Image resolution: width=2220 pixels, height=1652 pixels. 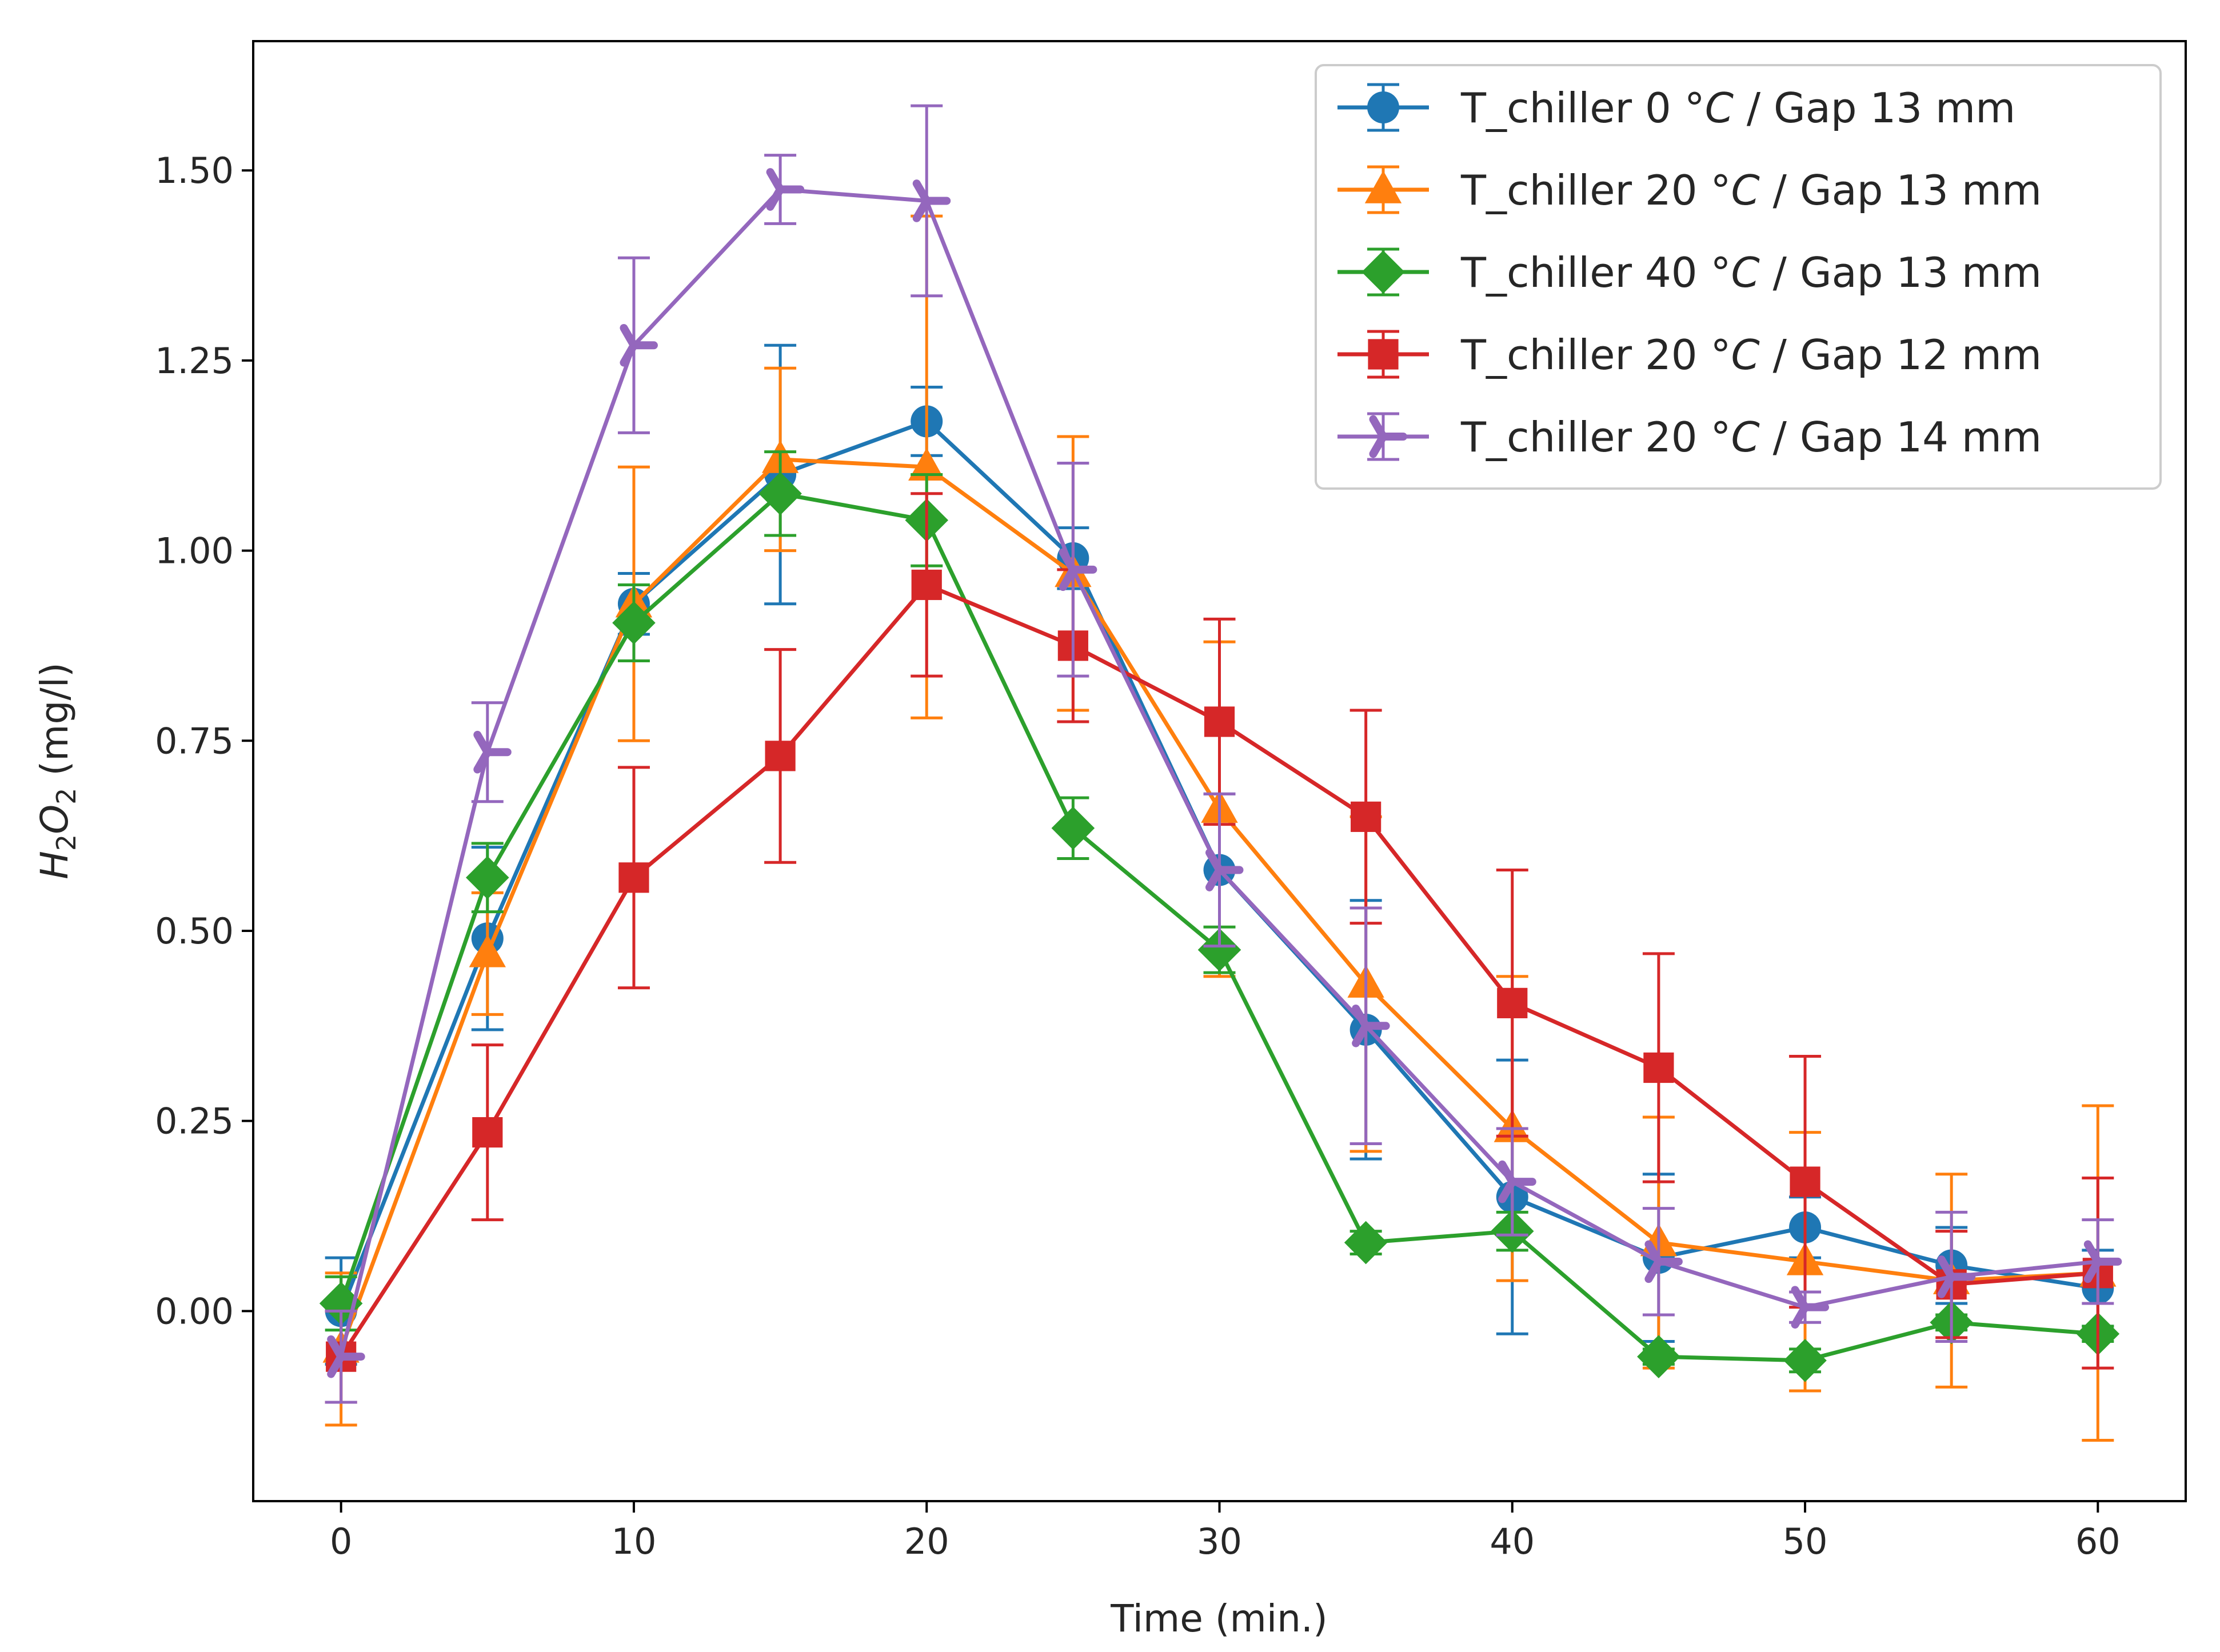 What do you see at coordinates (1751, 355) in the screenshot?
I see `legend-label: T_chiller 20 °C / Gap 12 mm` at bounding box center [1751, 355].